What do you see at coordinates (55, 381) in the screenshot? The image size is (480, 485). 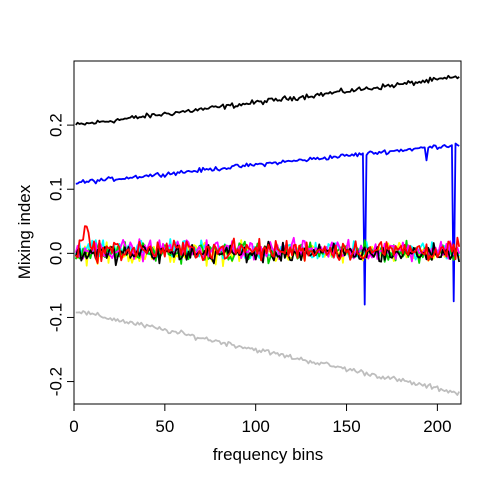 I see `y-tick-label: -0.2` at bounding box center [55, 381].